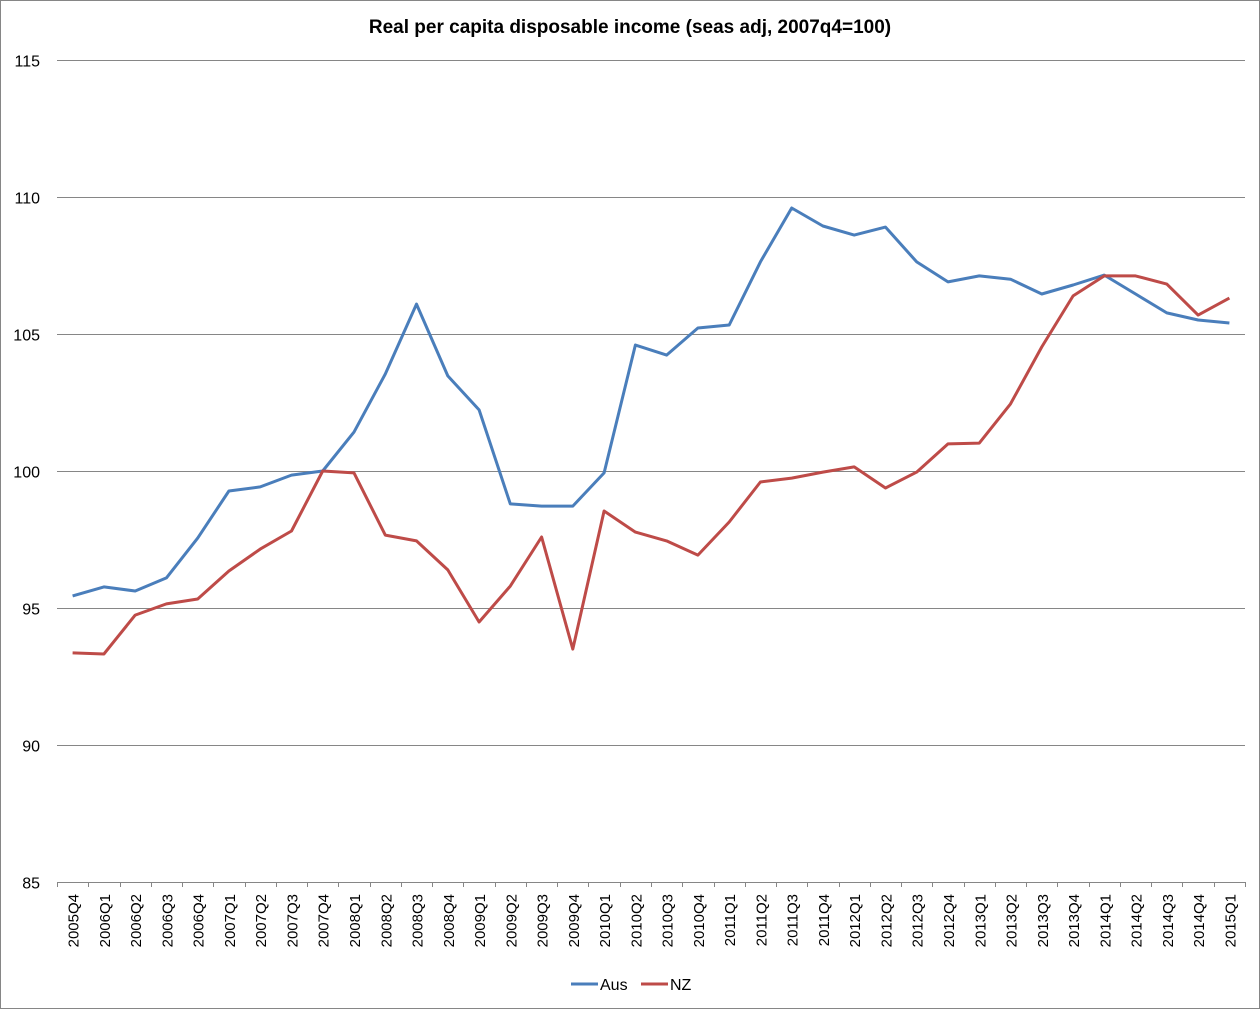  I want to click on x-tick-label: 2014Q4, so click(1199, 920).